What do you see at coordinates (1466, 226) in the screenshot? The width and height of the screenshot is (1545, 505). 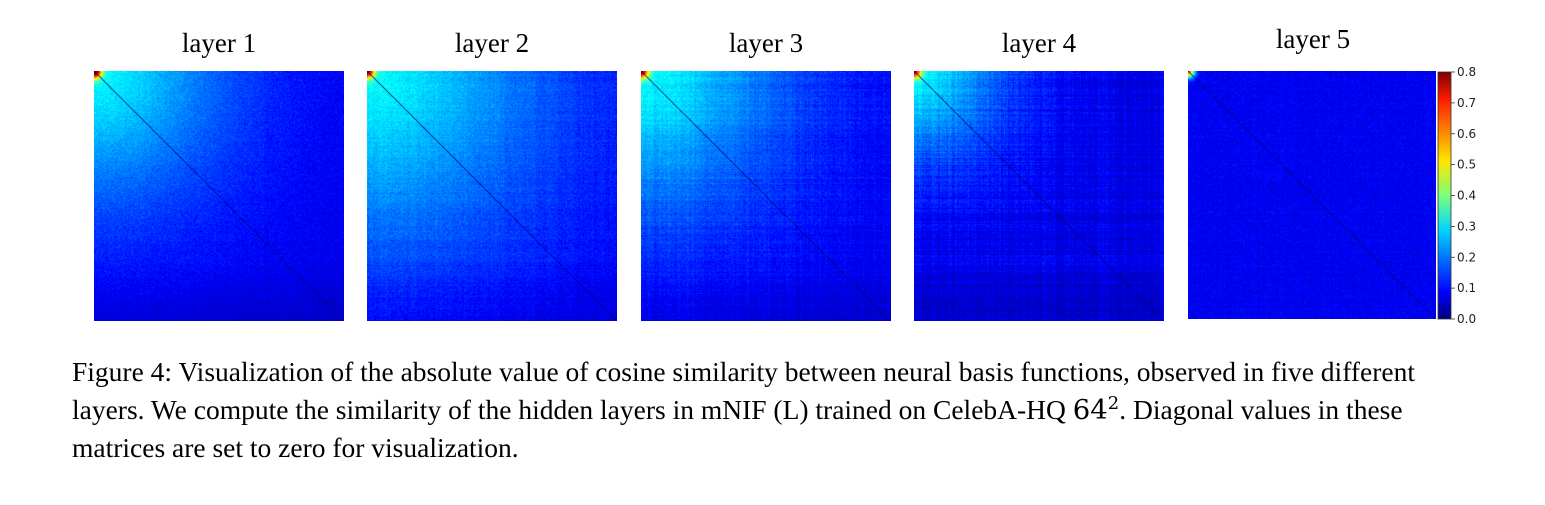 I see `colorbar-tick-label: 0.3` at bounding box center [1466, 226].